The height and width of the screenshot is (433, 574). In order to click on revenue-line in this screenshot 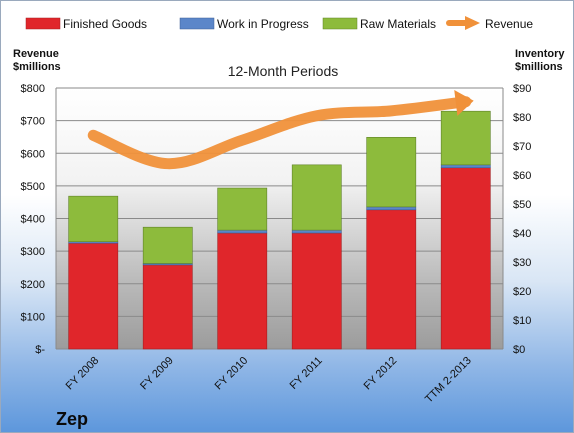, I will do `click(279, 133)`.